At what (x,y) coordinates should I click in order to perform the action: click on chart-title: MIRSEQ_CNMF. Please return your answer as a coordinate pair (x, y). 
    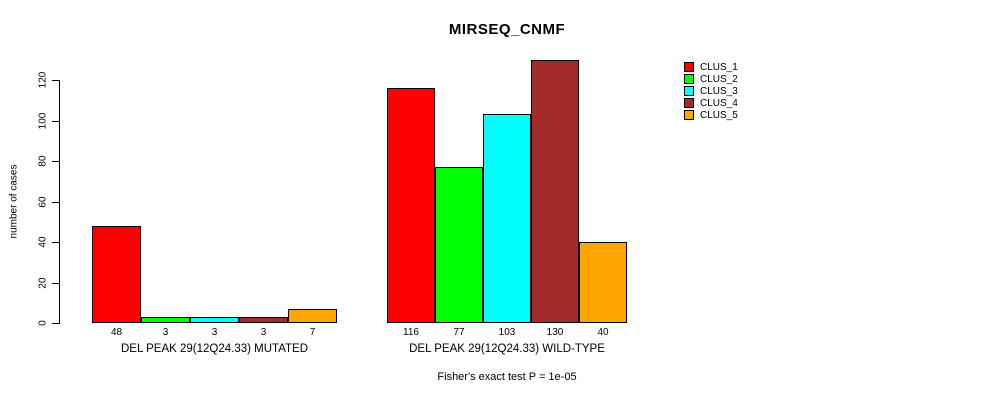
    Looking at the image, I should click on (507, 29).